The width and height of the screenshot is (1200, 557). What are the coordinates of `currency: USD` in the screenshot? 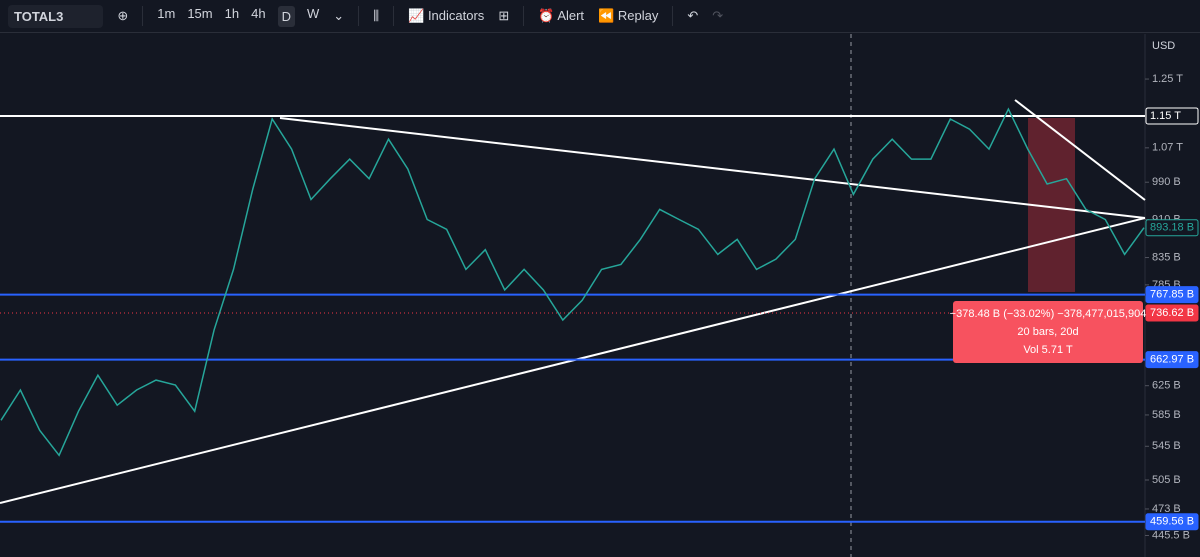 It's located at (1163, 46).